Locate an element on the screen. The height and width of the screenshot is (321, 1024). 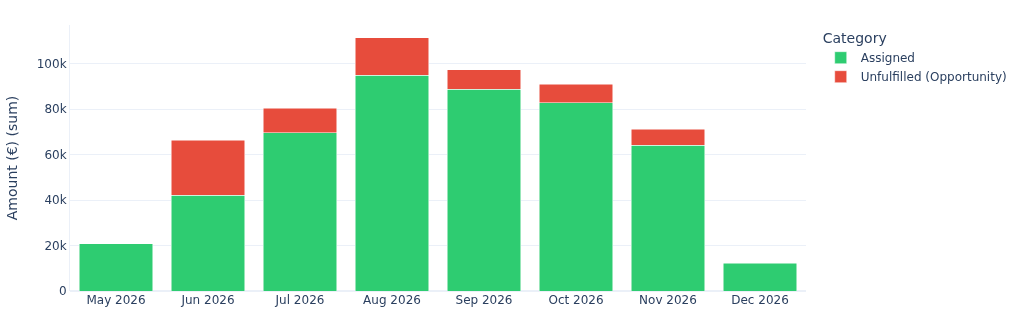
x-tick-label: Nov 2026 is located at coordinates (668, 300).